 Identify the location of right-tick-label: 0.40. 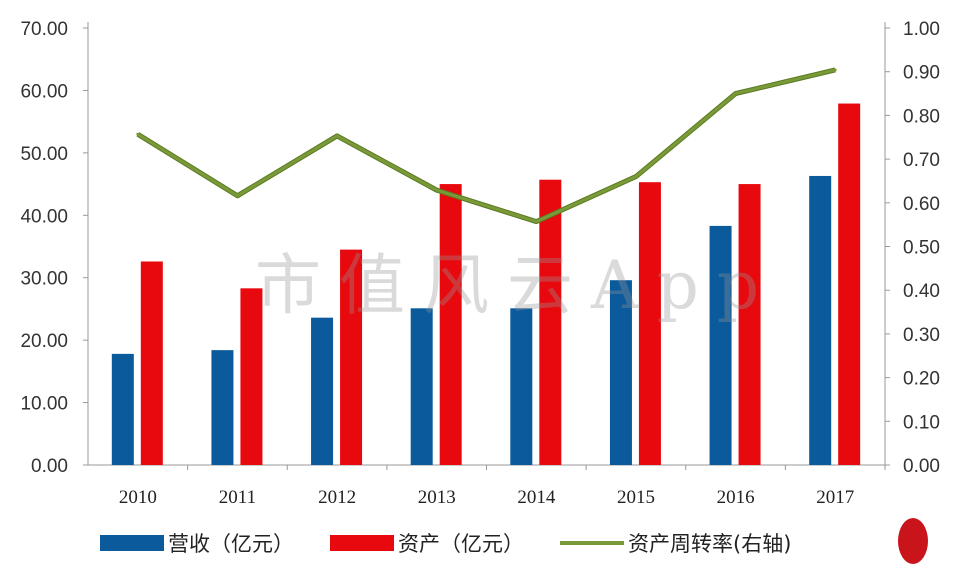
(921, 291).